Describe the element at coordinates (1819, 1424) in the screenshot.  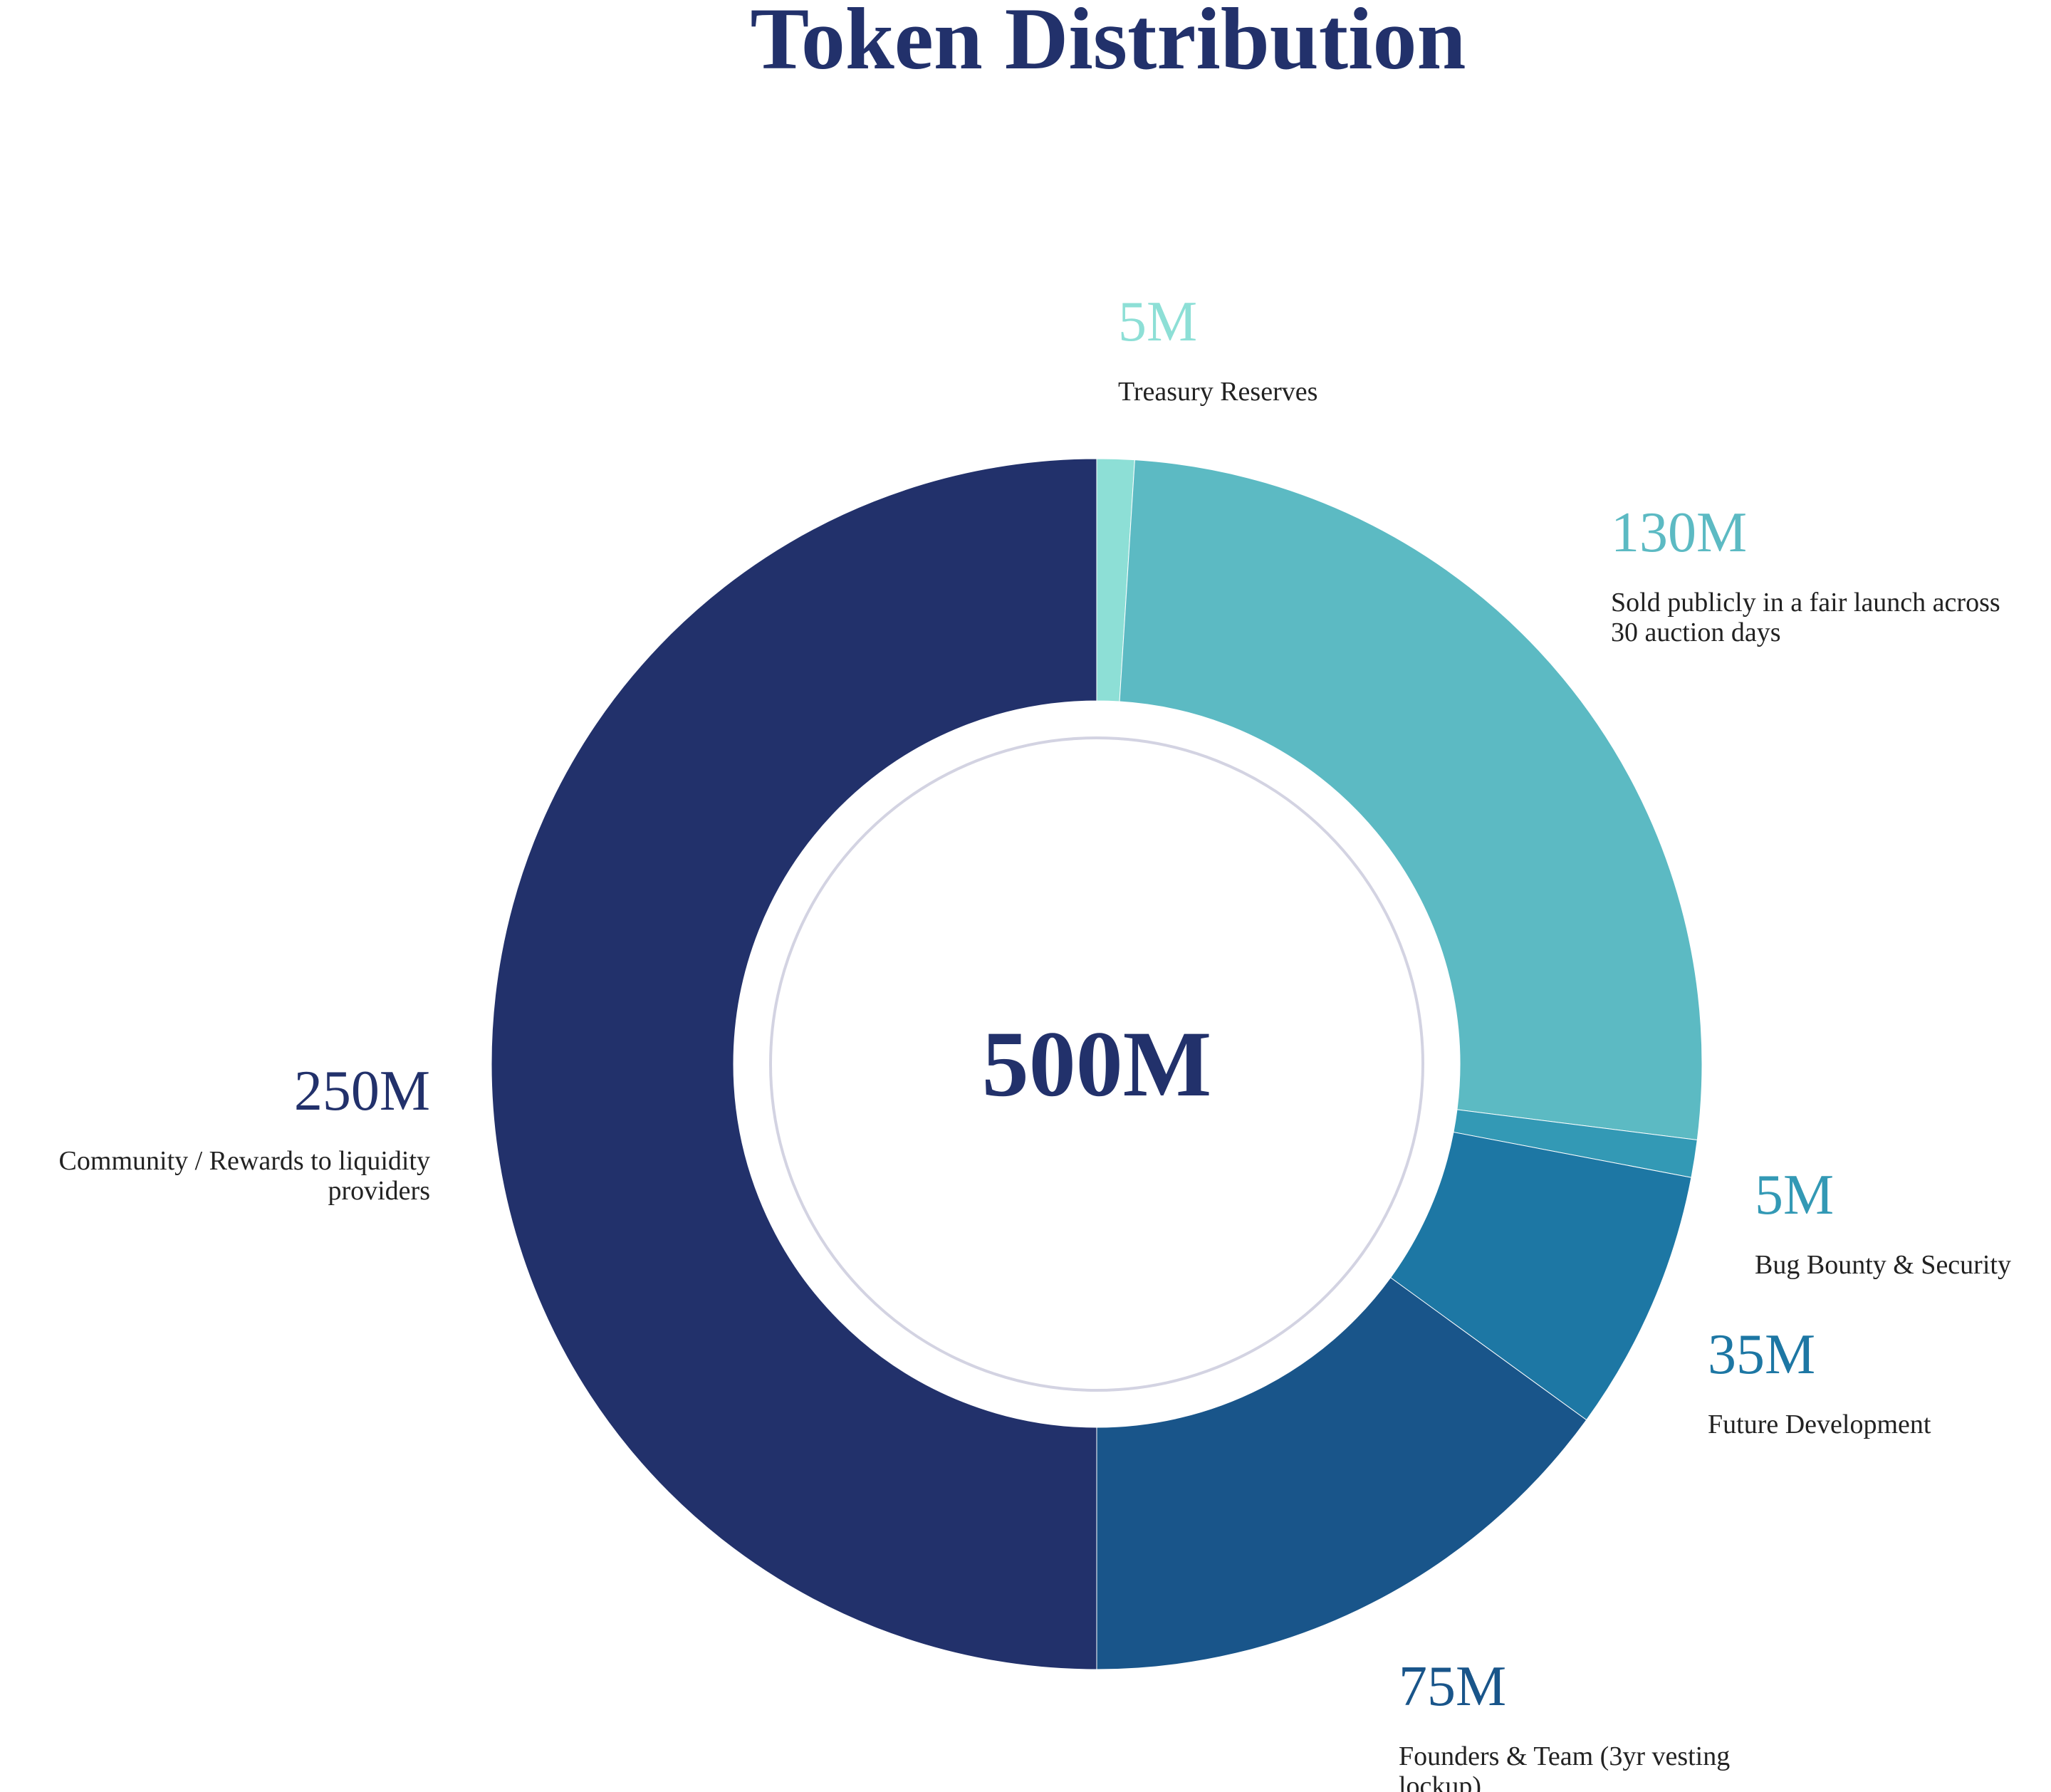
I see `slice-description: Future Development` at that location.